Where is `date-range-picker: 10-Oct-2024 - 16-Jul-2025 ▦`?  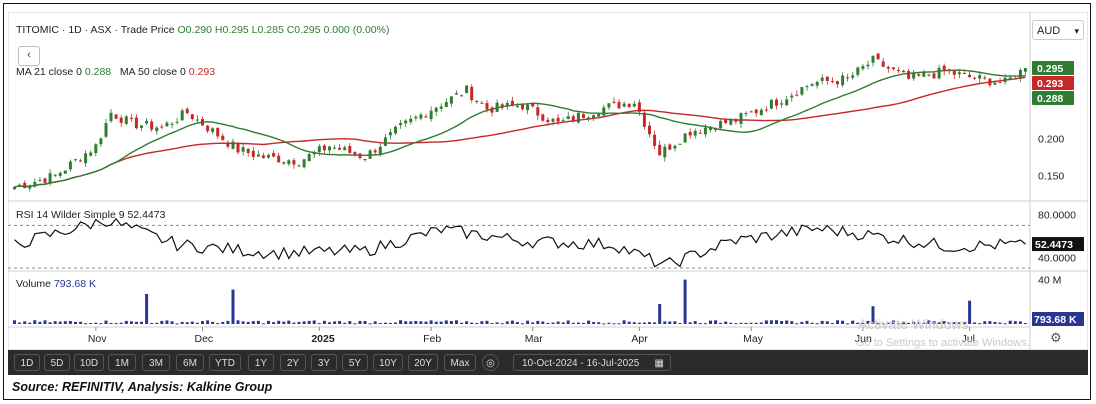 date-range-picker: 10-Oct-2024 - 16-Jul-2025 ▦ is located at coordinates (592, 362).